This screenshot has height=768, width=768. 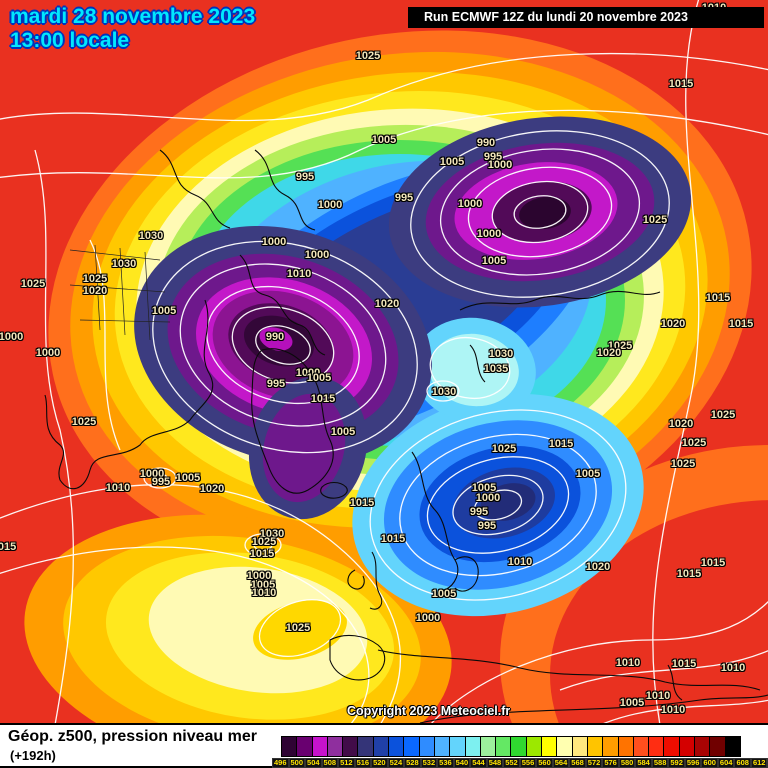 What do you see at coordinates (676, 763) in the screenshot?
I see `legend-value: 592` at bounding box center [676, 763].